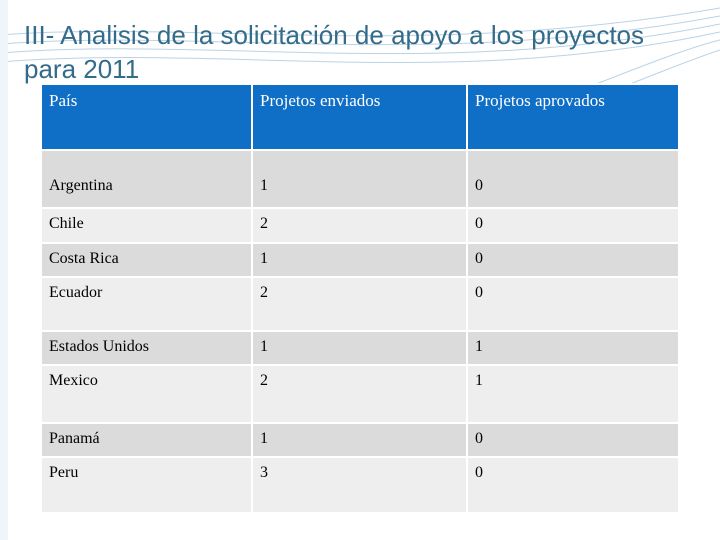 This screenshot has height=540, width=720. I want to click on column-header-country: País, so click(146, 117).